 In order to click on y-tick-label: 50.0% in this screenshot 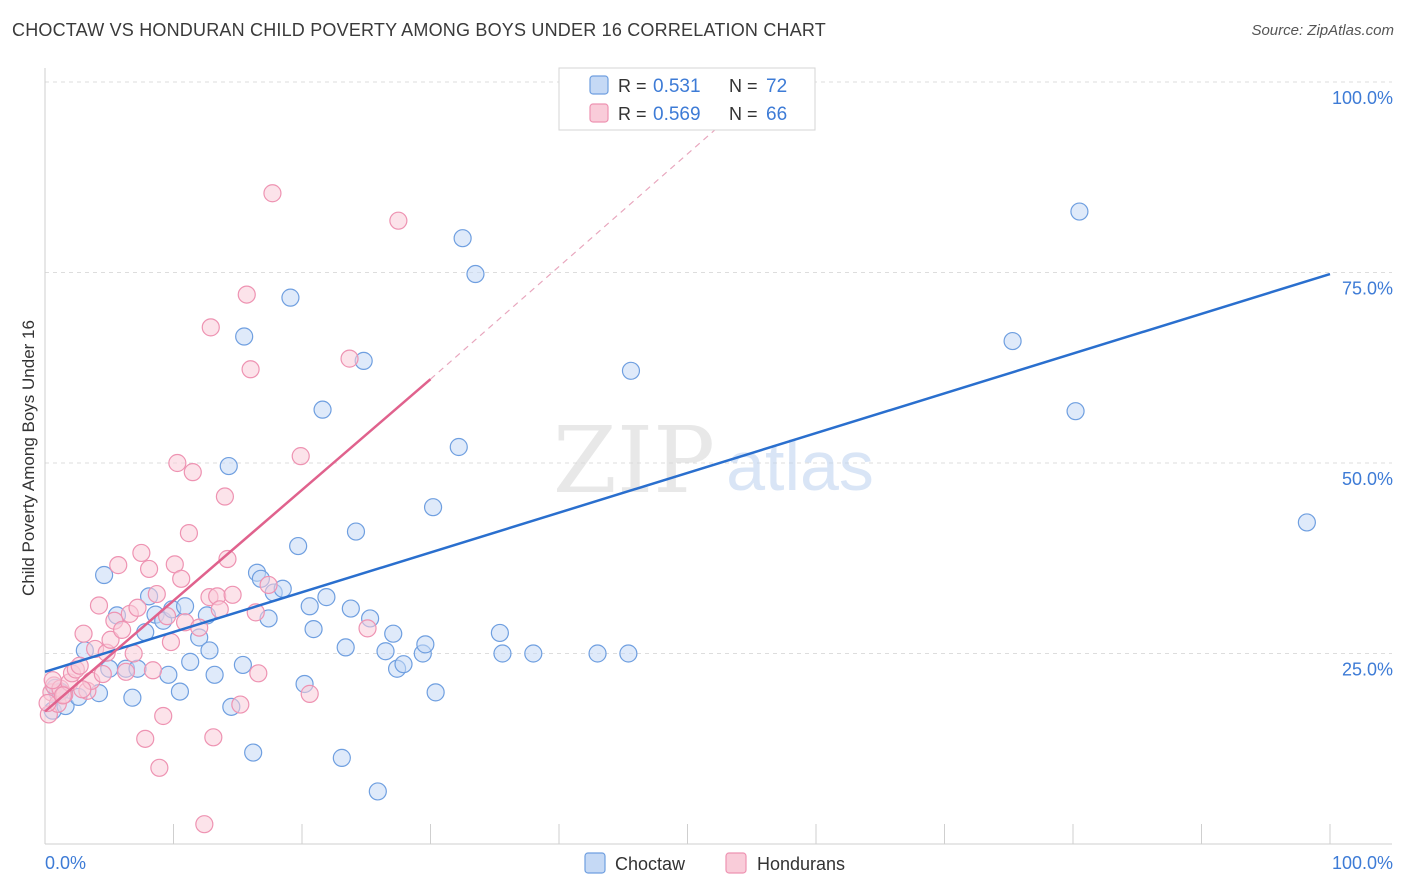, I will do `click(1367, 479)`.